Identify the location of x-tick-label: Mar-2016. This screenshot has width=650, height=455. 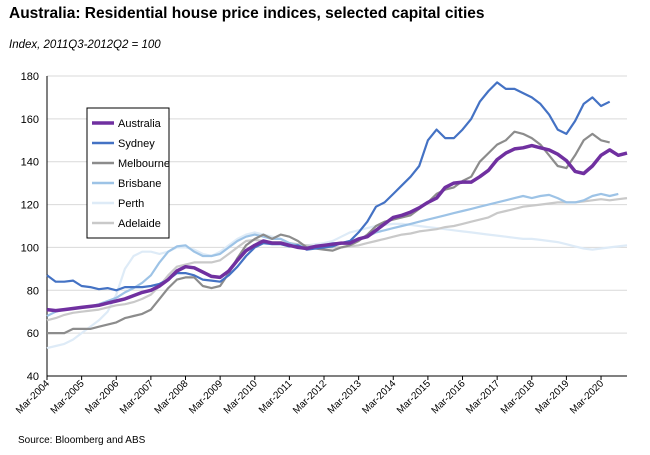
(449, 397).